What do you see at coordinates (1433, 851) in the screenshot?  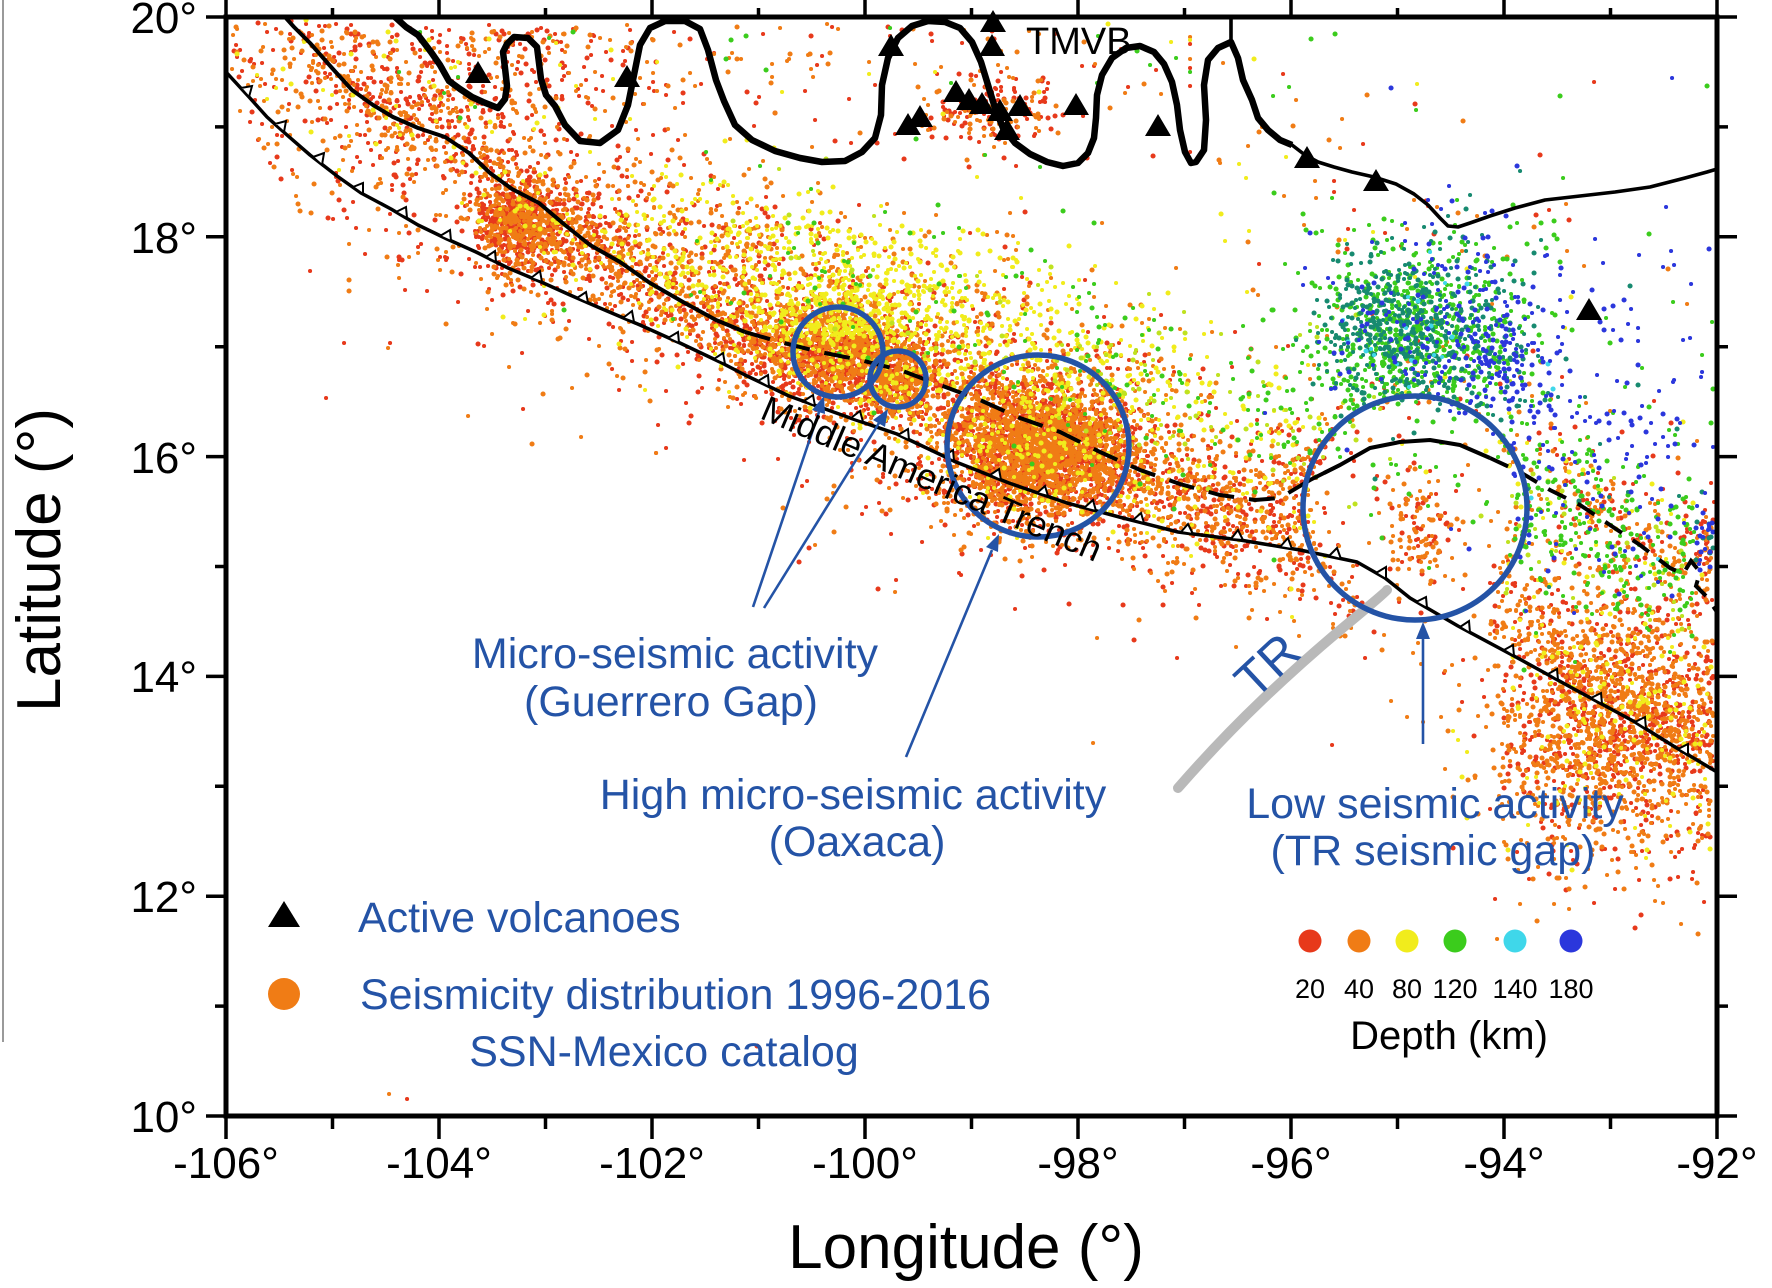 I see `svg-text: (TR seismic gap)` at bounding box center [1433, 851].